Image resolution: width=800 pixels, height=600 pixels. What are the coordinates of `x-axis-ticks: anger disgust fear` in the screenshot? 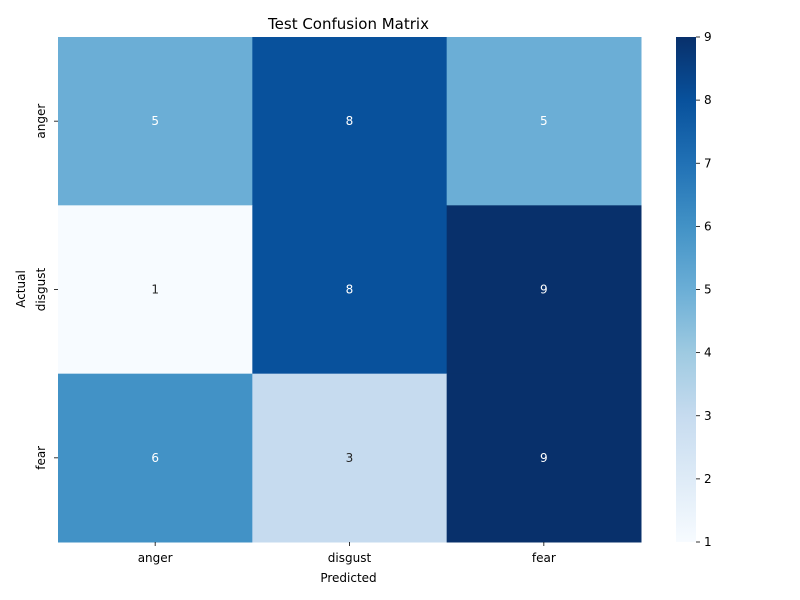 It's located at (347, 553).